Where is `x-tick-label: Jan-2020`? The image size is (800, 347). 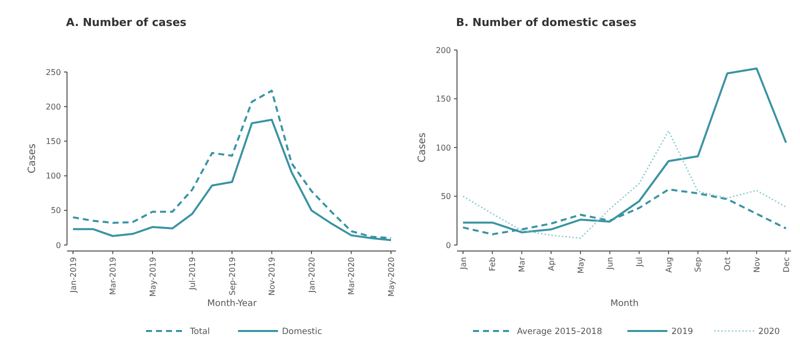 x-tick-label: Jan-2020 is located at coordinates (311, 275).